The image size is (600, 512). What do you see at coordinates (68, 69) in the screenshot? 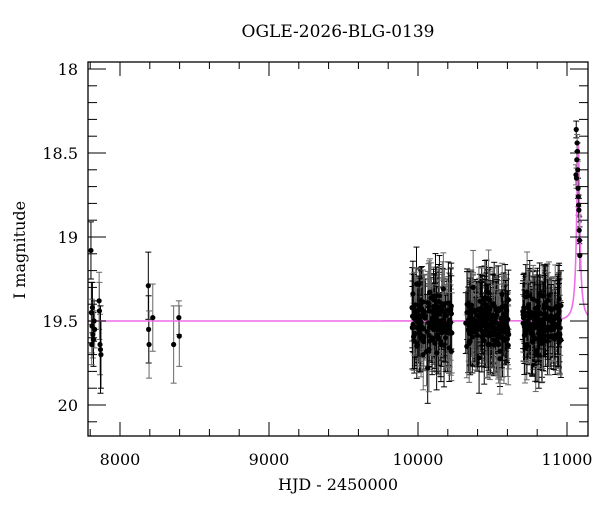
I see `y-tick-label: 18` at bounding box center [68, 69].